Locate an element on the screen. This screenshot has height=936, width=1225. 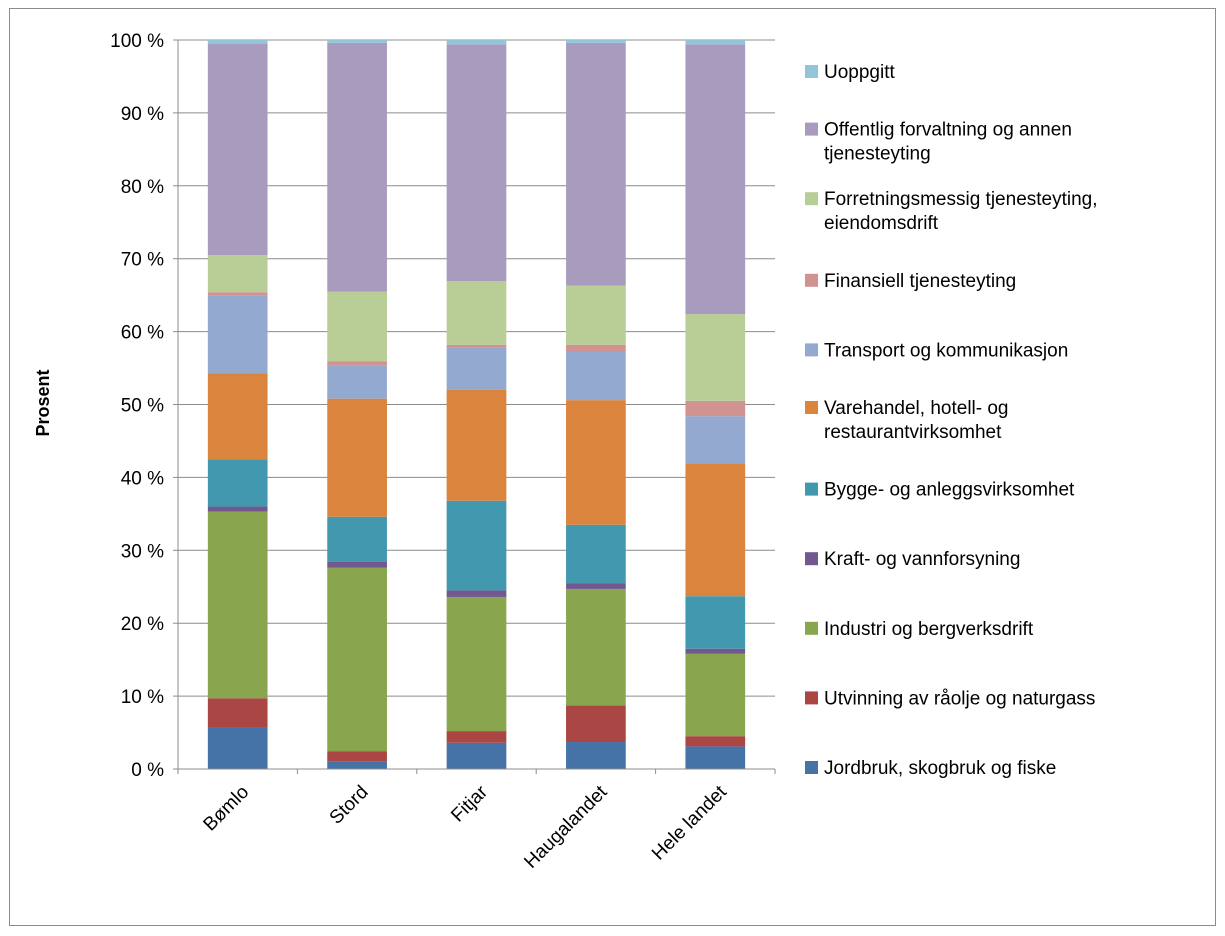
y-axis-title: Prosent is located at coordinates (43, 402).